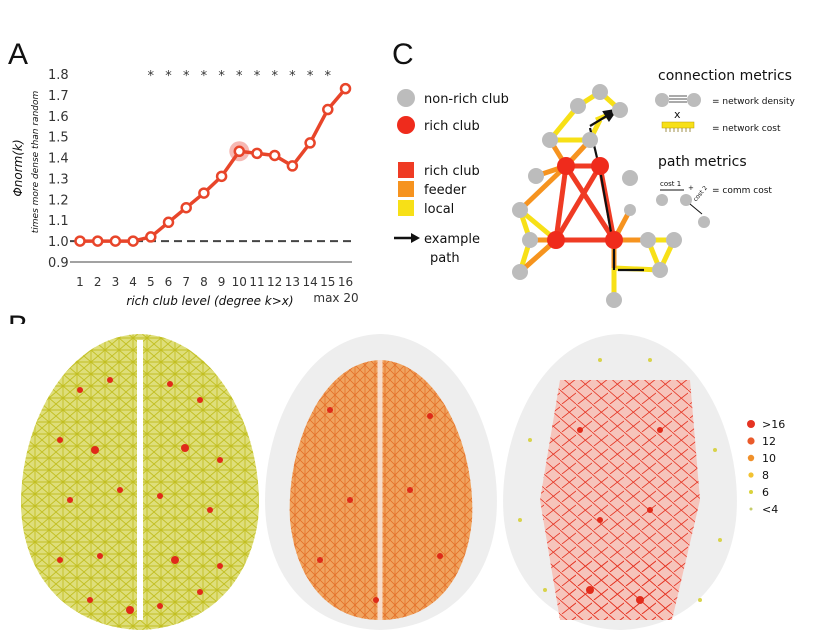 The width and height of the screenshot is (820, 642). Describe the element at coordinates (662, 100) in the screenshot. I see `density-node-left` at that location.